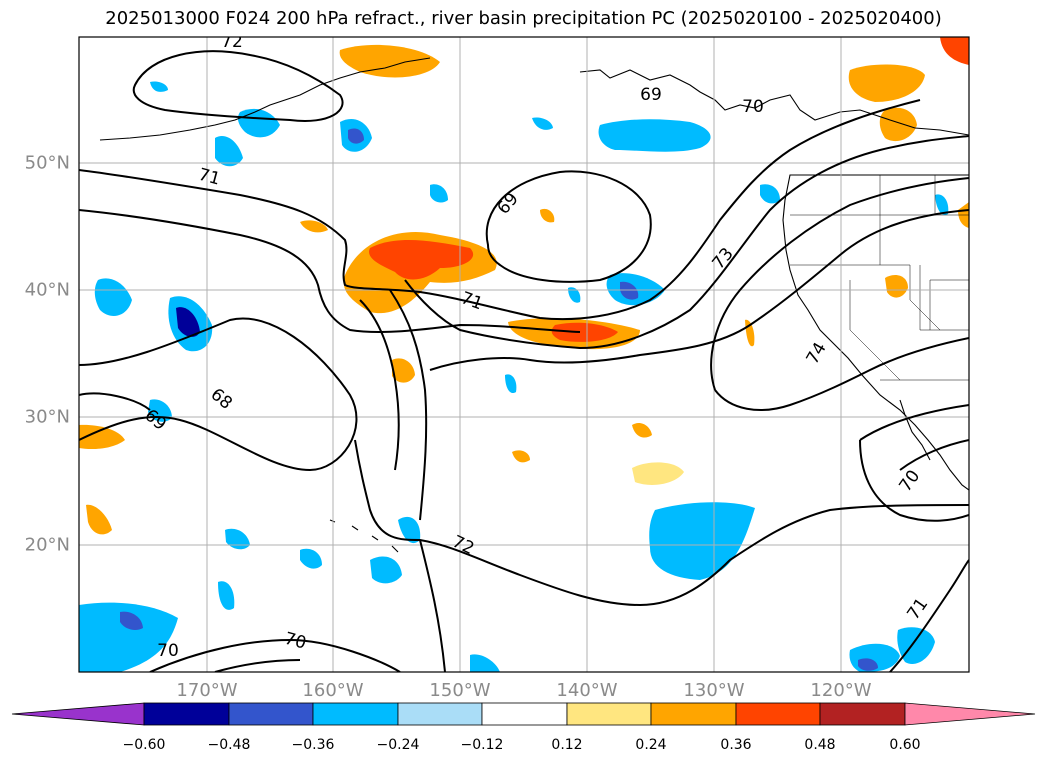 Image resolution: width=1047 pixels, height=765 pixels. I want to click on lon-label: 120°W, so click(841, 690).